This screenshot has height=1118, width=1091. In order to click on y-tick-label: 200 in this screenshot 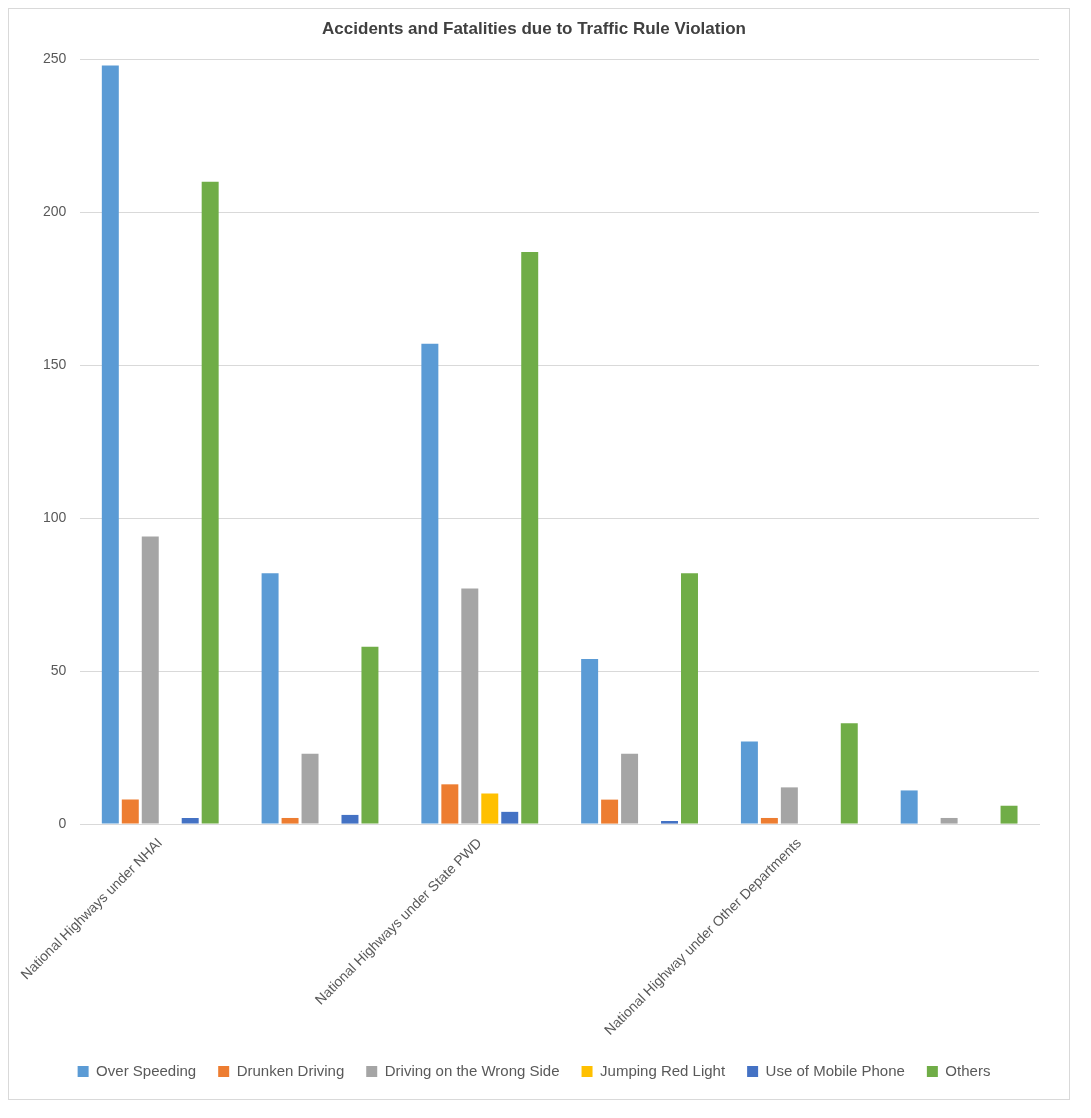, I will do `click(55, 211)`.